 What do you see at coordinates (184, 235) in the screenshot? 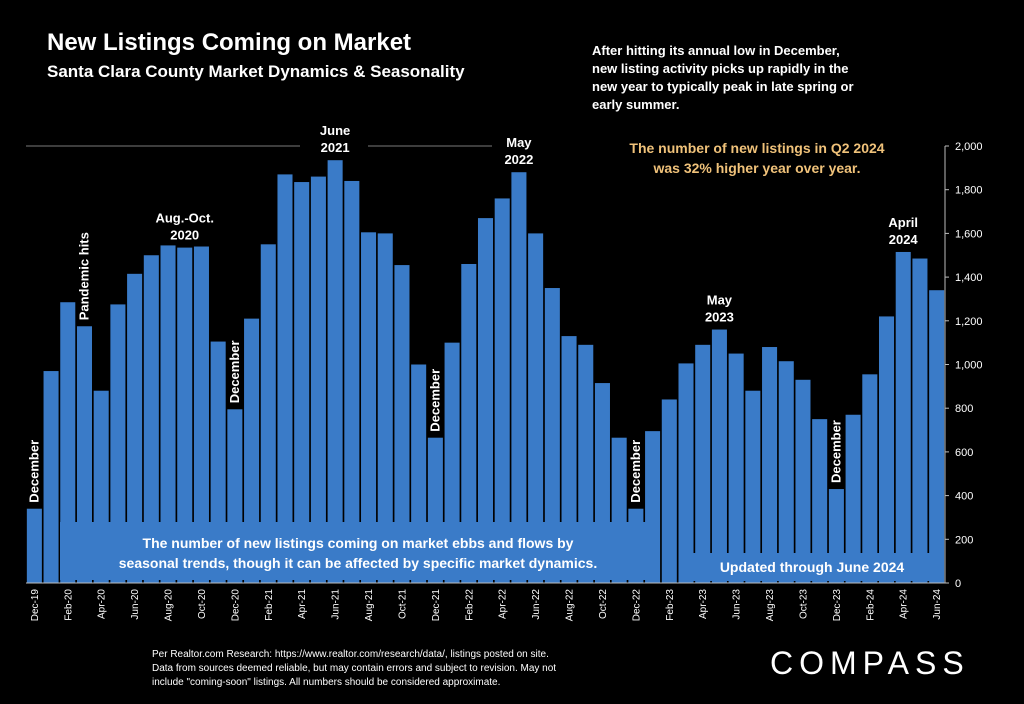
I see `bar-annotation: 2020` at bounding box center [184, 235].